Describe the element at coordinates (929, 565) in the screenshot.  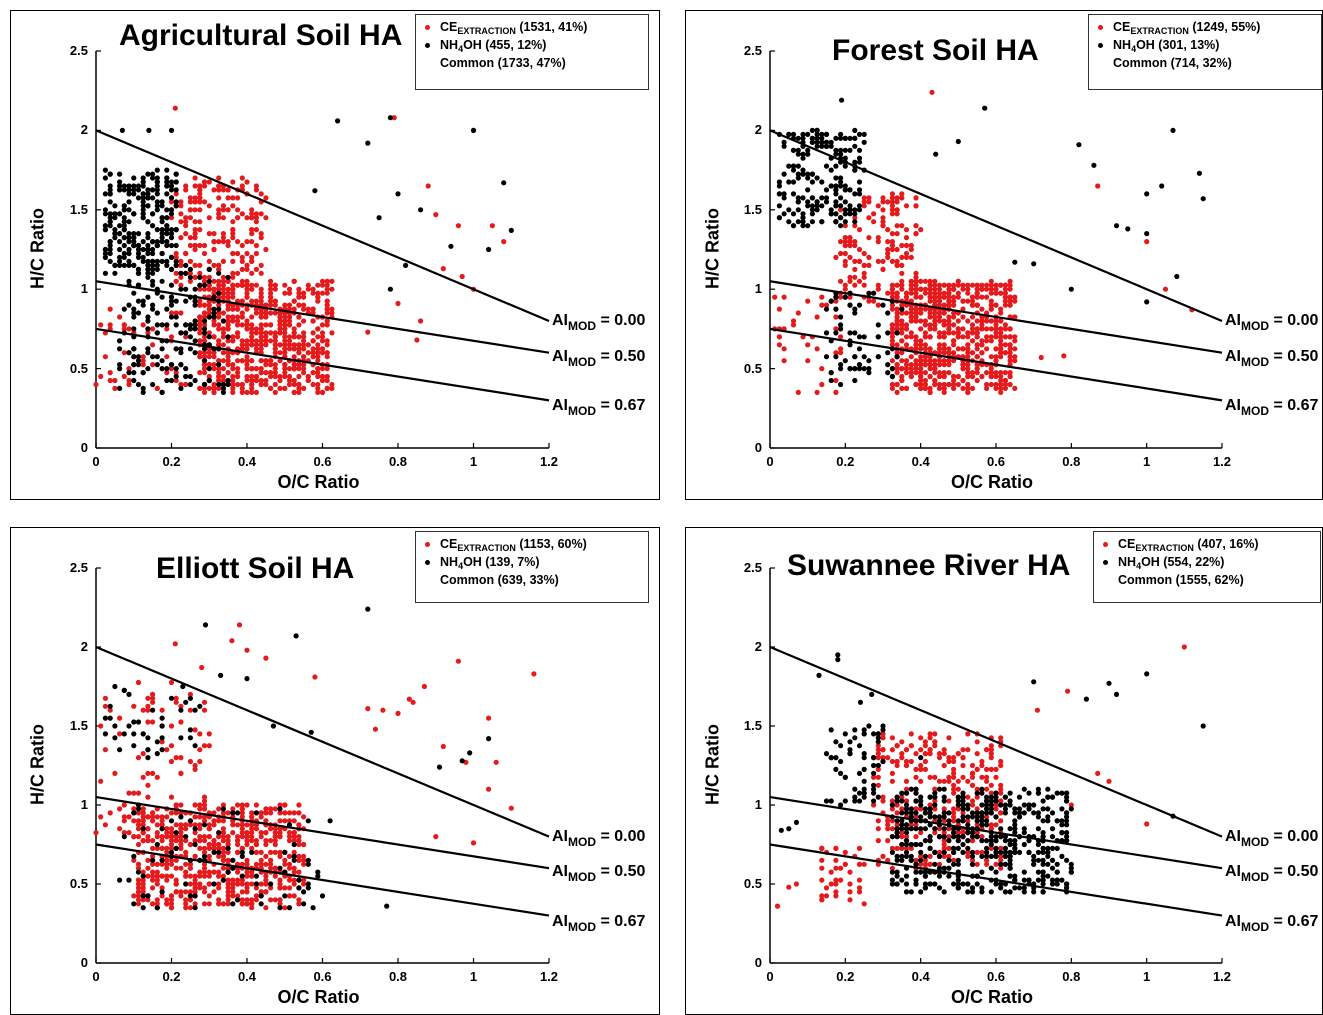
I see `chart-title: Suwannee River HA` at that location.